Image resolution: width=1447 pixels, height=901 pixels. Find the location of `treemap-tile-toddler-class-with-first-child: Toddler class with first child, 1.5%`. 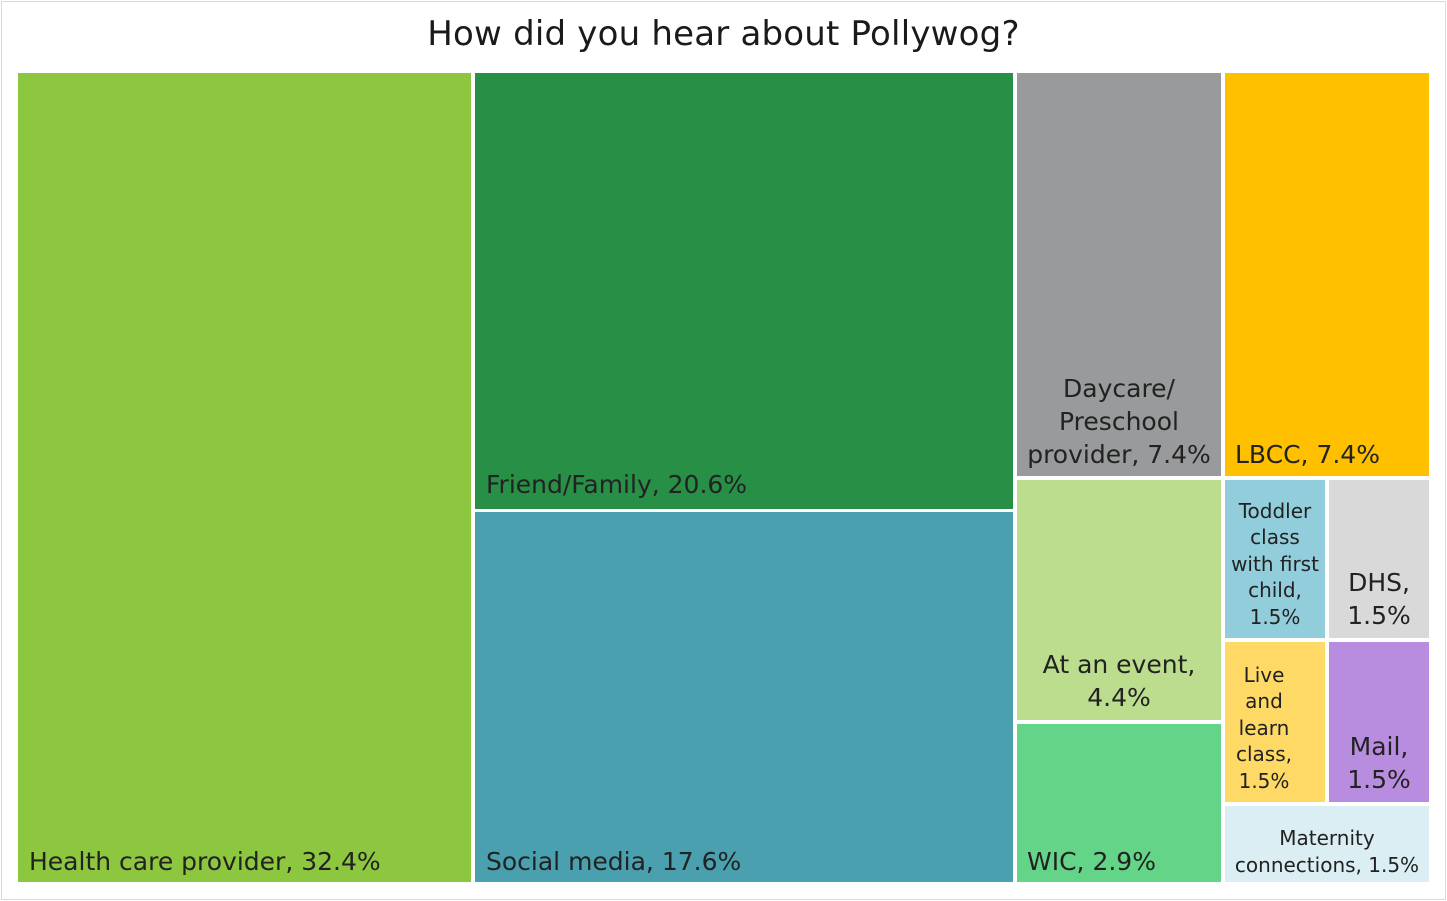

treemap-tile-toddler-class-with-first-child: Toddler class with first child, 1.5% is located at coordinates (1275, 559).